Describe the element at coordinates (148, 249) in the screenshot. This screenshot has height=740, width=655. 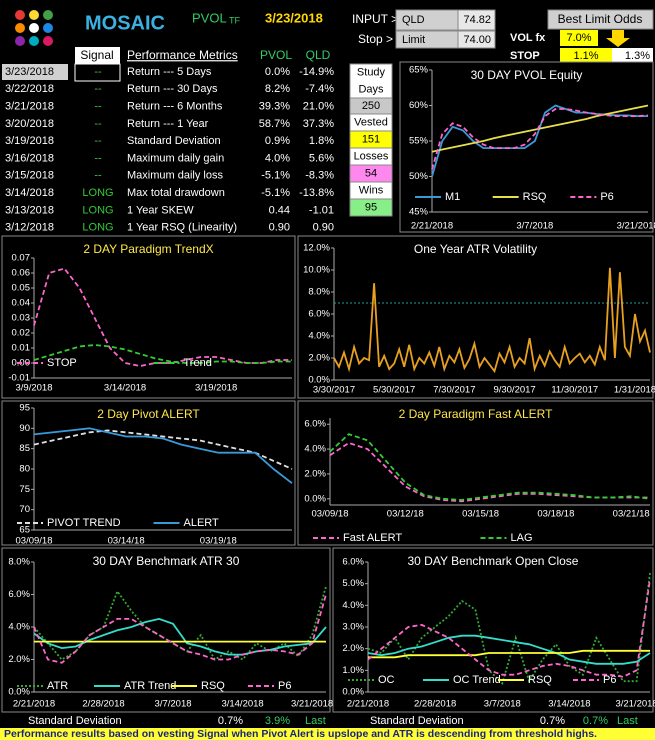
I see `chart-title: 2 DAY Paradigm TrendX` at that location.